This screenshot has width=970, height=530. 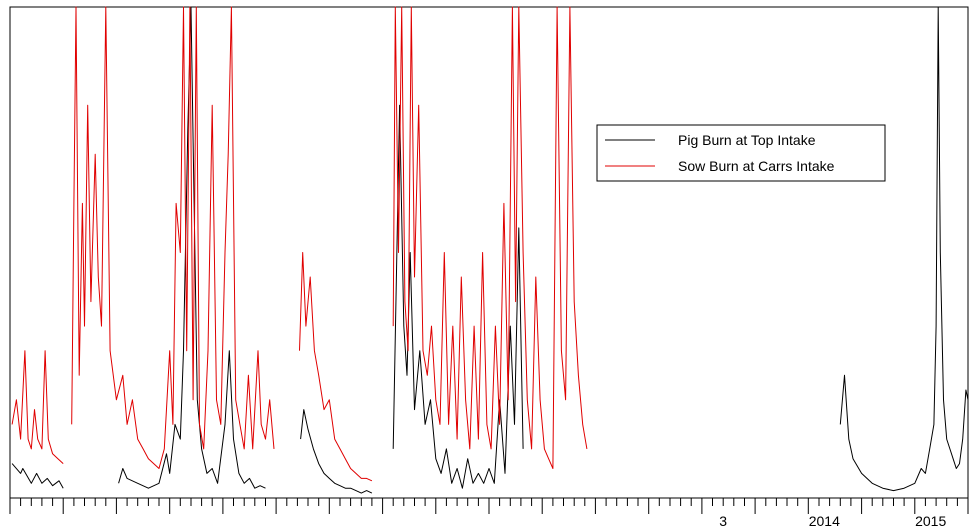 What do you see at coordinates (489, 513) in the screenshot?
I see `x-axis: 3 2014 2015` at bounding box center [489, 513].